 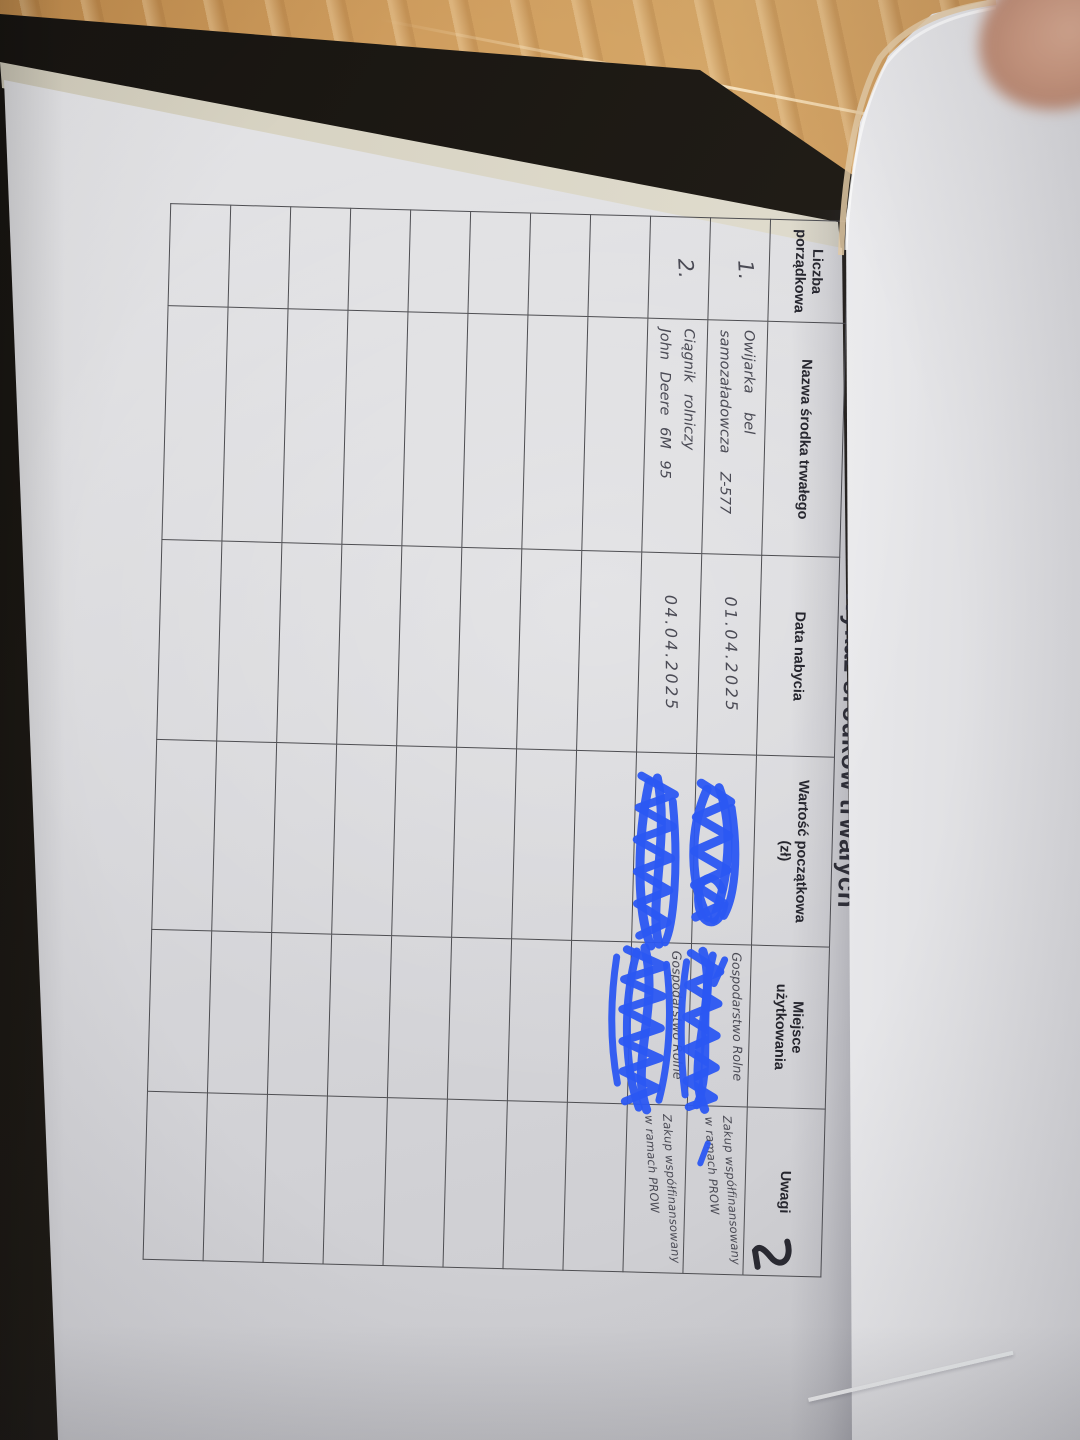 What do you see at coordinates (671, 653) in the screenshot?
I see `row2-acquisition-date: 04.04.2025` at bounding box center [671, 653].